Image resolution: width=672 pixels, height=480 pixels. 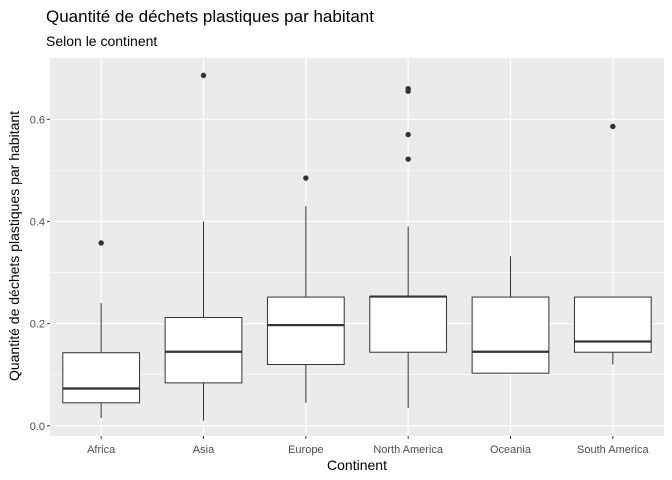 What do you see at coordinates (37, 222) in the screenshot?
I see `y-tick-label: 0.4` at bounding box center [37, 222].